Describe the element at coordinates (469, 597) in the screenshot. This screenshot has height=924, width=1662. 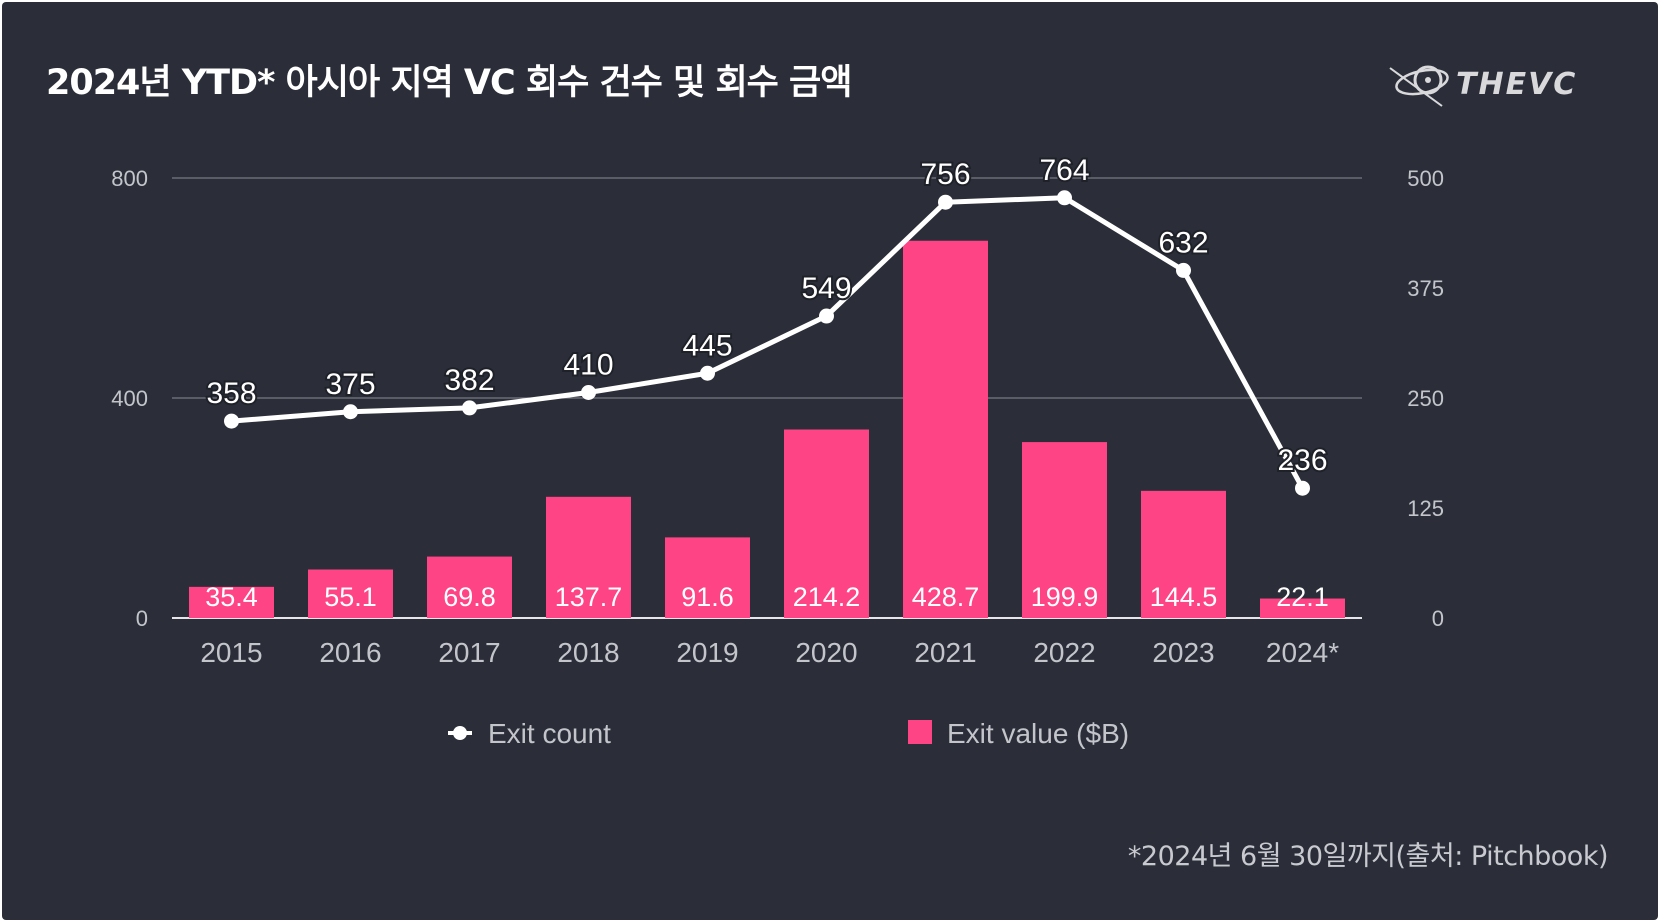
I see `exit-value-data-label: 69.8` at that location.